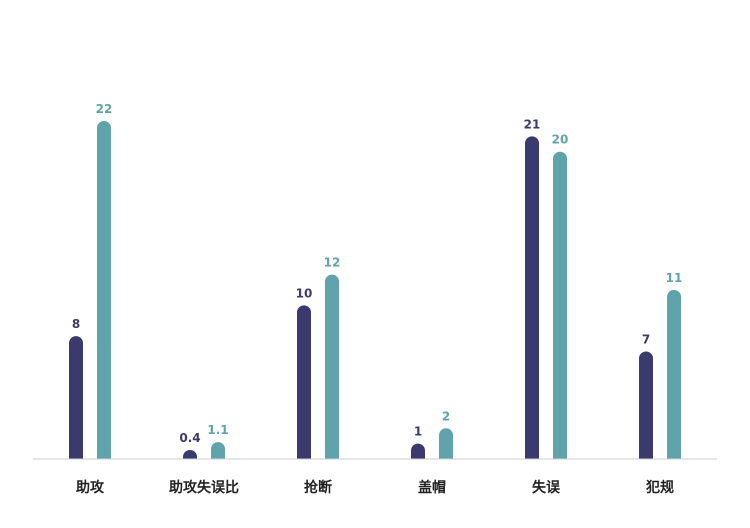  Describe the element at coordinates (204, 487) in the screenshot. I see `category-label-1: 助攻失误比` at that location.